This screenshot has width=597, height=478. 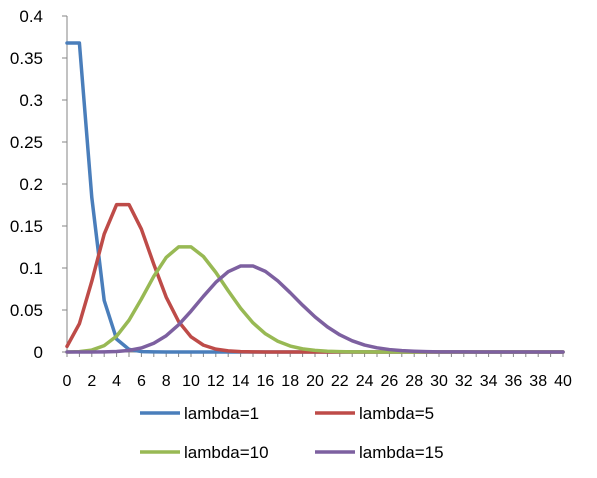 I want to click on legend-label: lambda=1, so click(x=221, y=413).